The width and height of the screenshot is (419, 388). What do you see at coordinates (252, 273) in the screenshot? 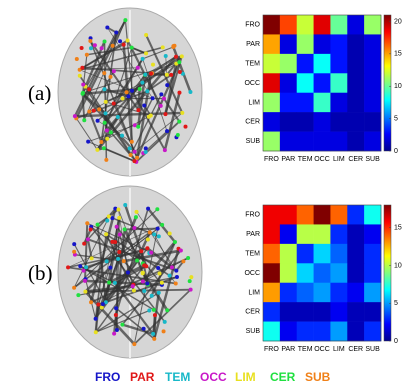
I see `y-tick-label: OCC` at bounding box center [252, 273].